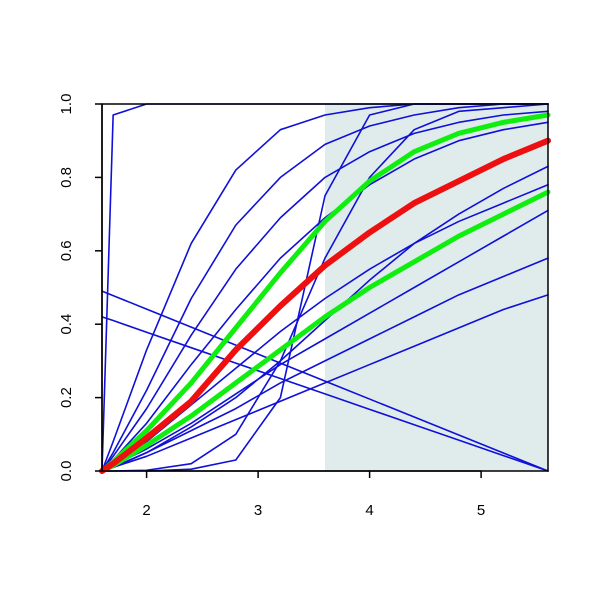  What do you see at coordinates (66, 471) in the screenshot?
I see `y-tick-label: 0.0` at bounding box center [66, 471].